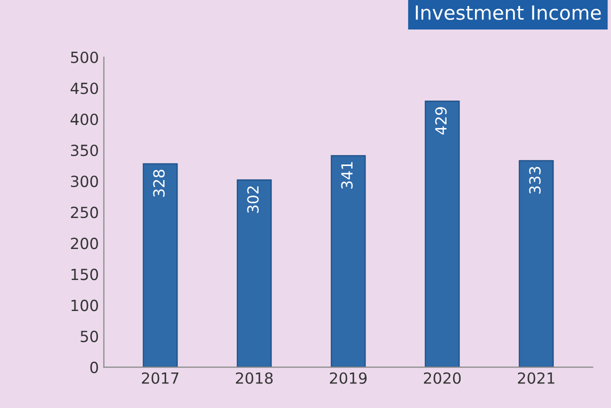 The height and width of the screenshot is (408, 611). Describe the element at coordinates (85, 306) in the screenshot. I see `y-tick-label: 100` at that location.